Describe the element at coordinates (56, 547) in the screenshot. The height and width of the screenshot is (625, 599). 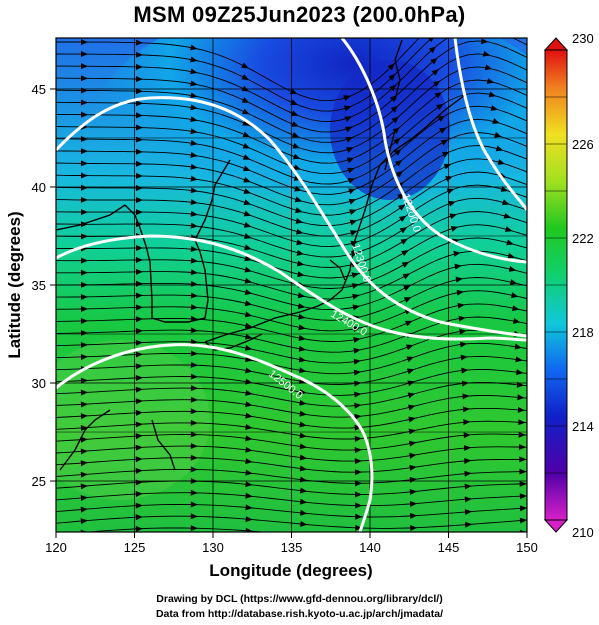
I see `x-tick-label: 120` at that location.